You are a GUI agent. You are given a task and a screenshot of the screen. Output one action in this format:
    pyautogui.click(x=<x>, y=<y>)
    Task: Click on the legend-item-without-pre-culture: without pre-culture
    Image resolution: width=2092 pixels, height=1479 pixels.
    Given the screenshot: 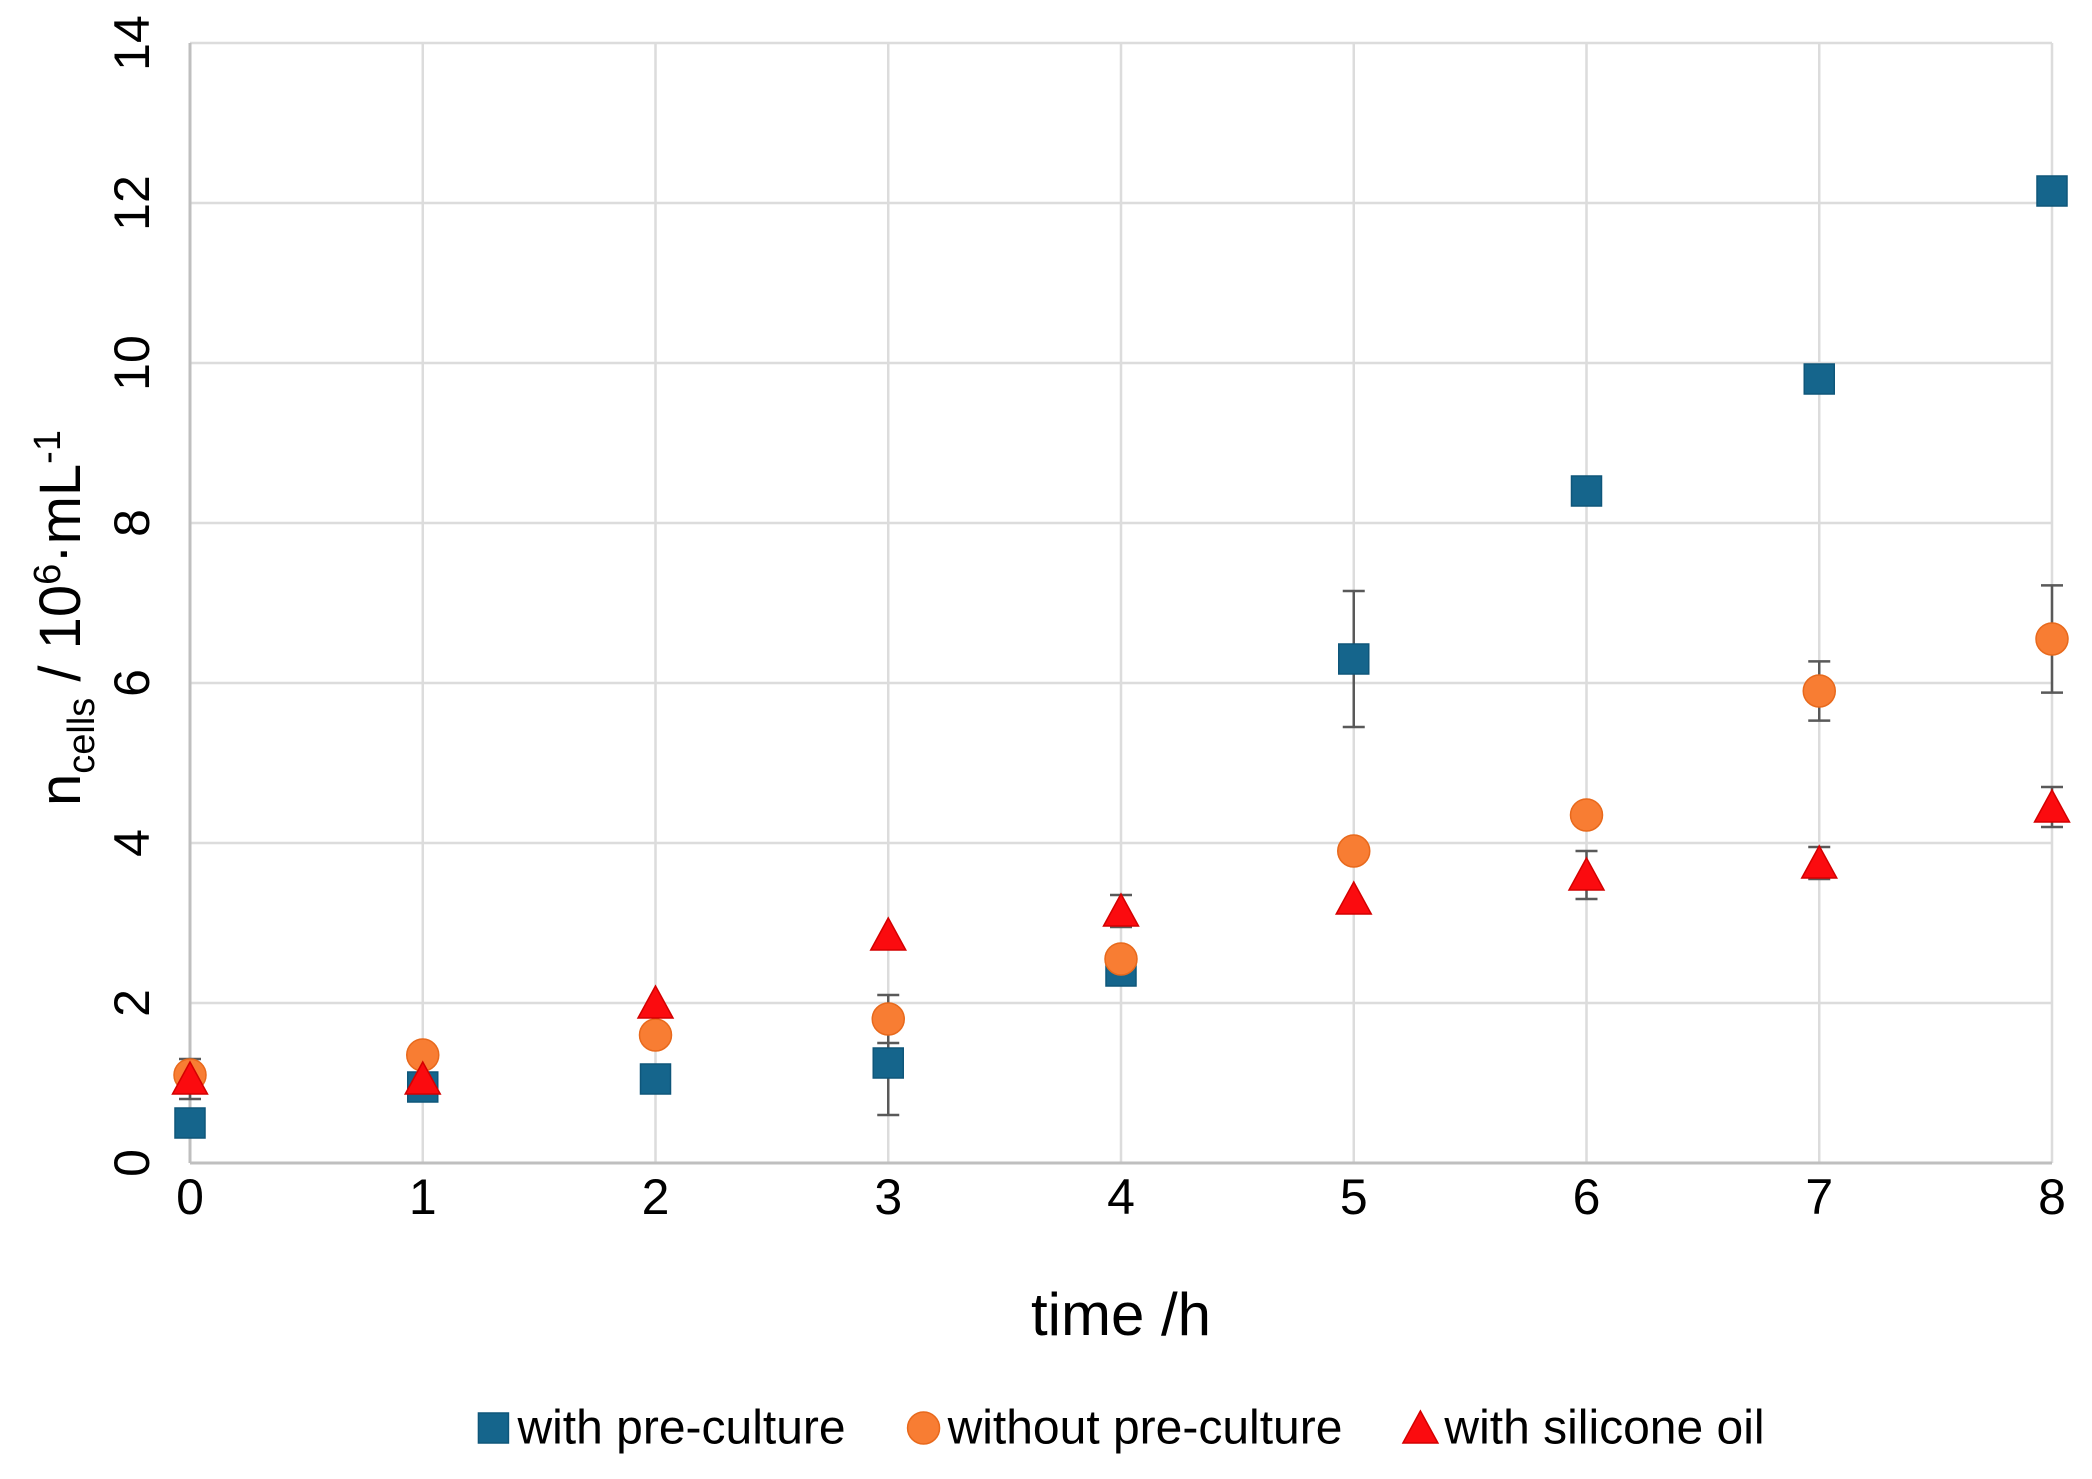 What is the action you would take?
    pyautogui.click(x=1124, y=1428)
    